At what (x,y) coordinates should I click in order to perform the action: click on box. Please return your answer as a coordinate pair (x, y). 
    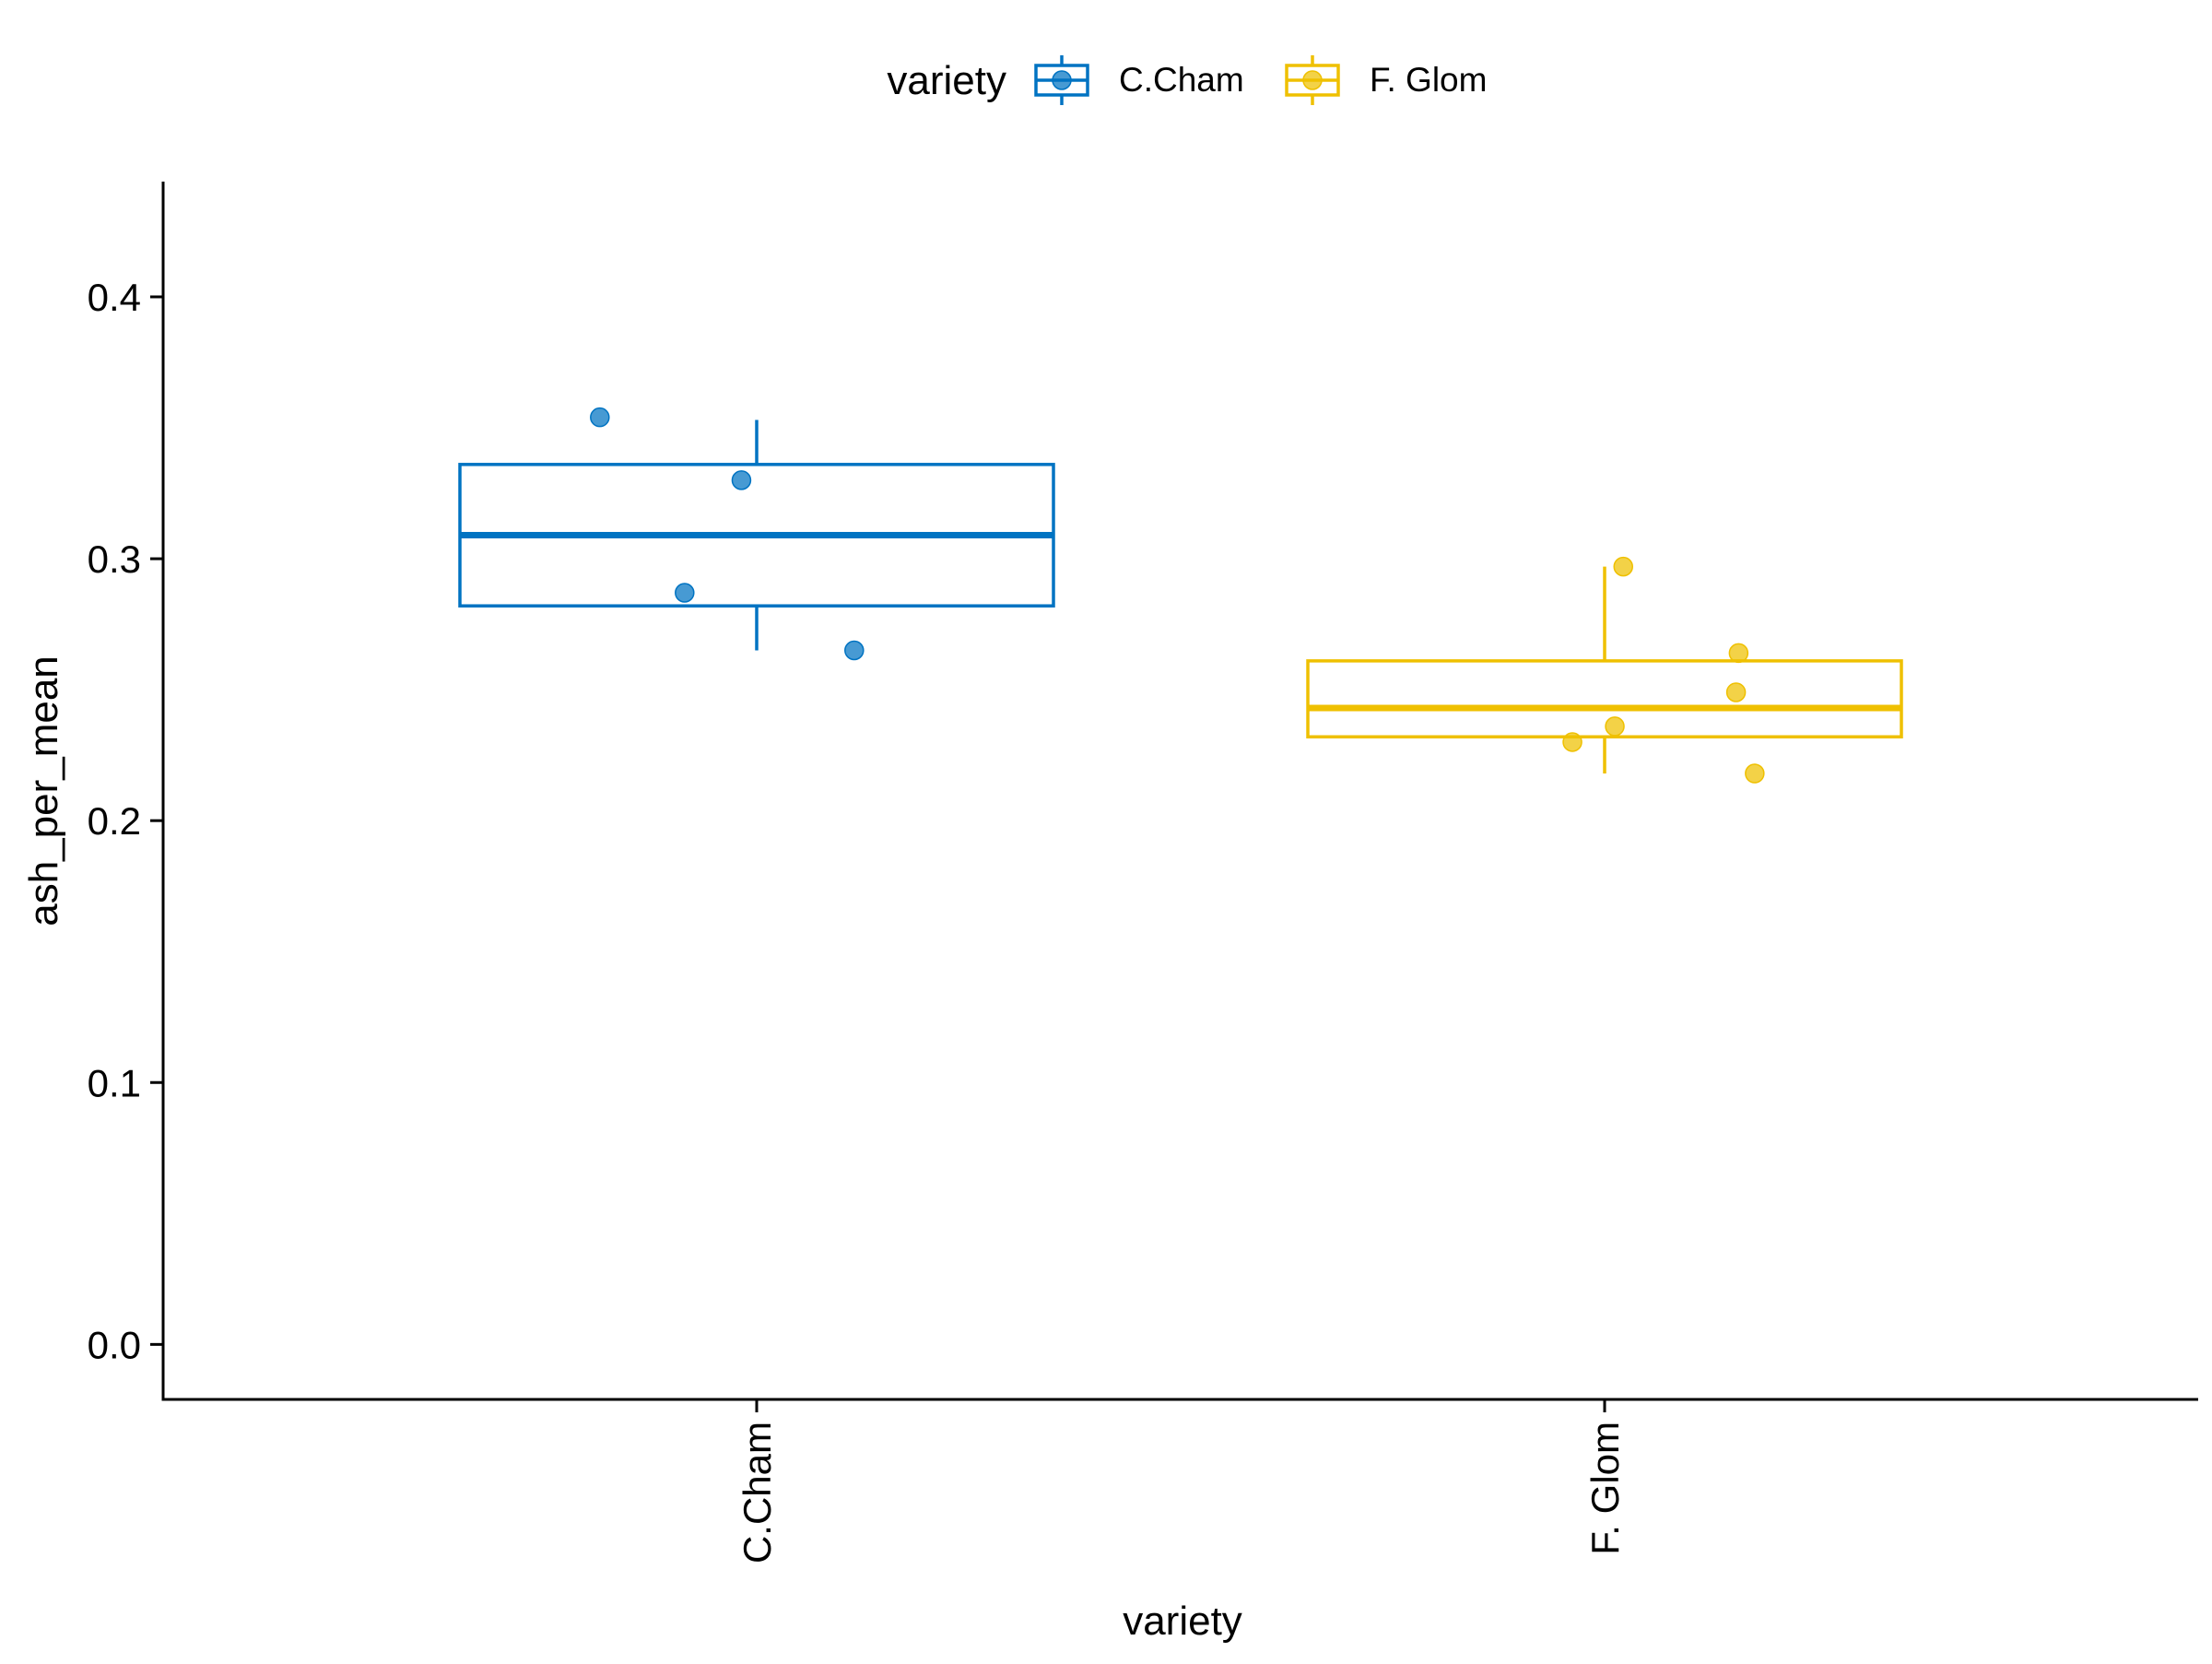
    Looking at the image, I should click on (1604, 699).